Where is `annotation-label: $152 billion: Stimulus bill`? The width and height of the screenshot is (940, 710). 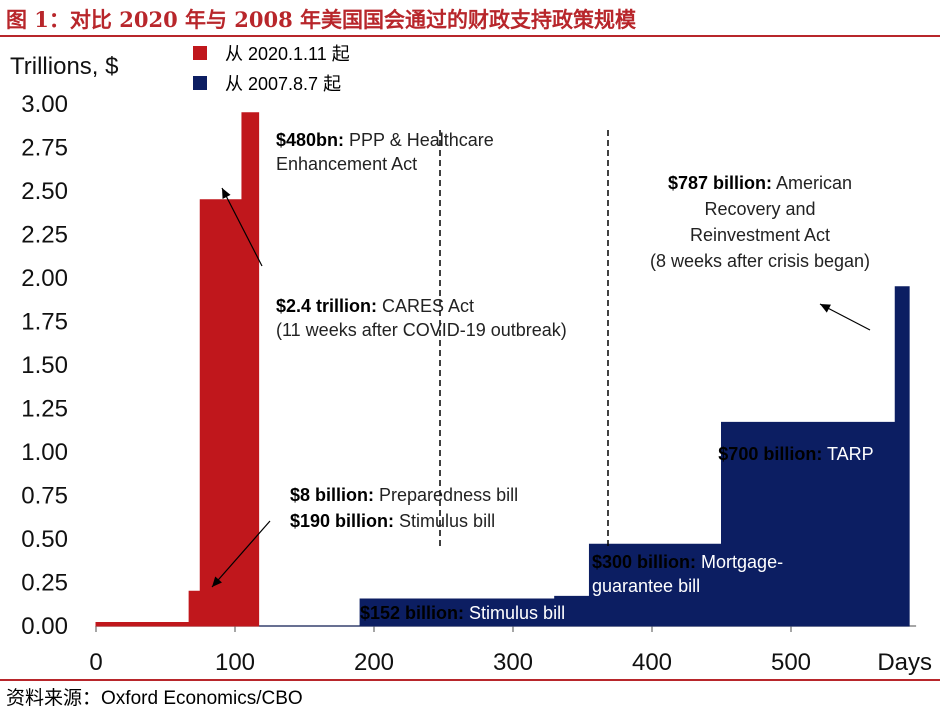 annotation-label: $152 billion: Stimulus bill is located at coordinates (462, 613).